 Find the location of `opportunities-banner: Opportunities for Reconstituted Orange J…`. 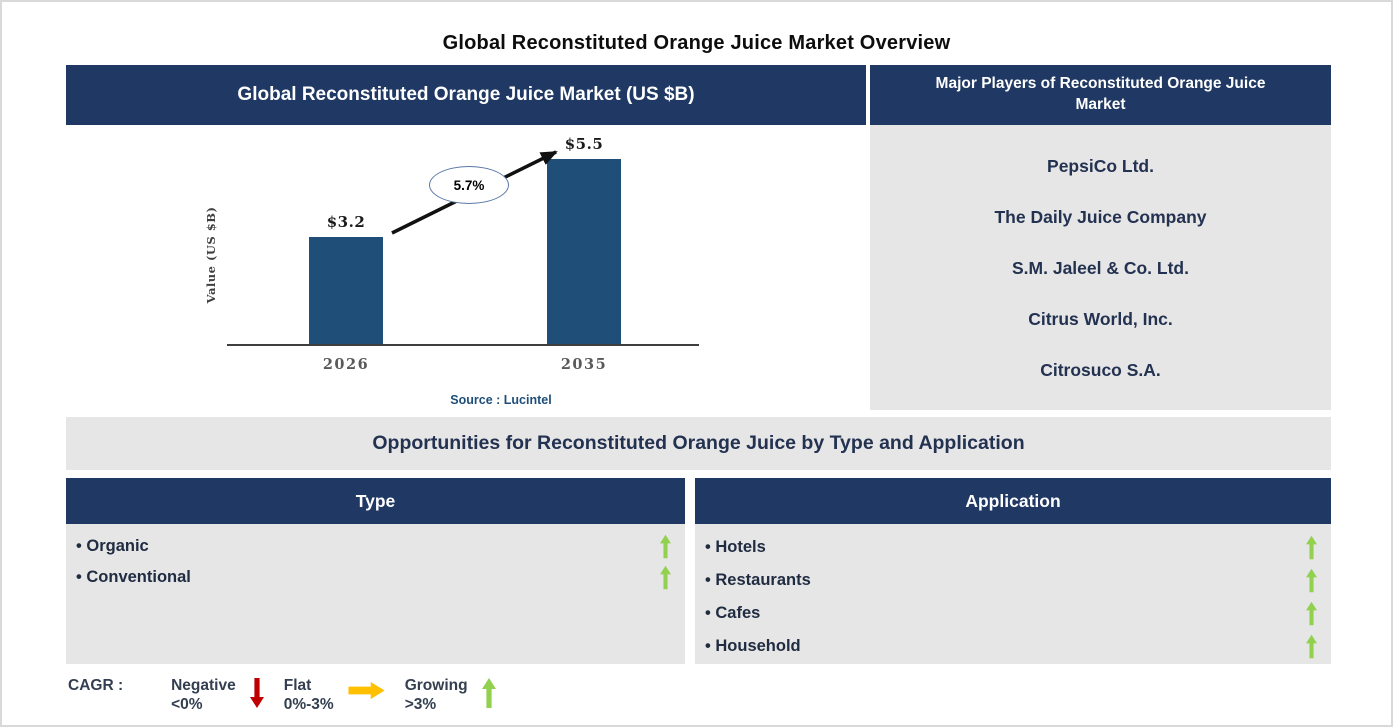

opportunities-banner: Opportunities for Reconstituted Orange J… is located at coordinates (698, 443).